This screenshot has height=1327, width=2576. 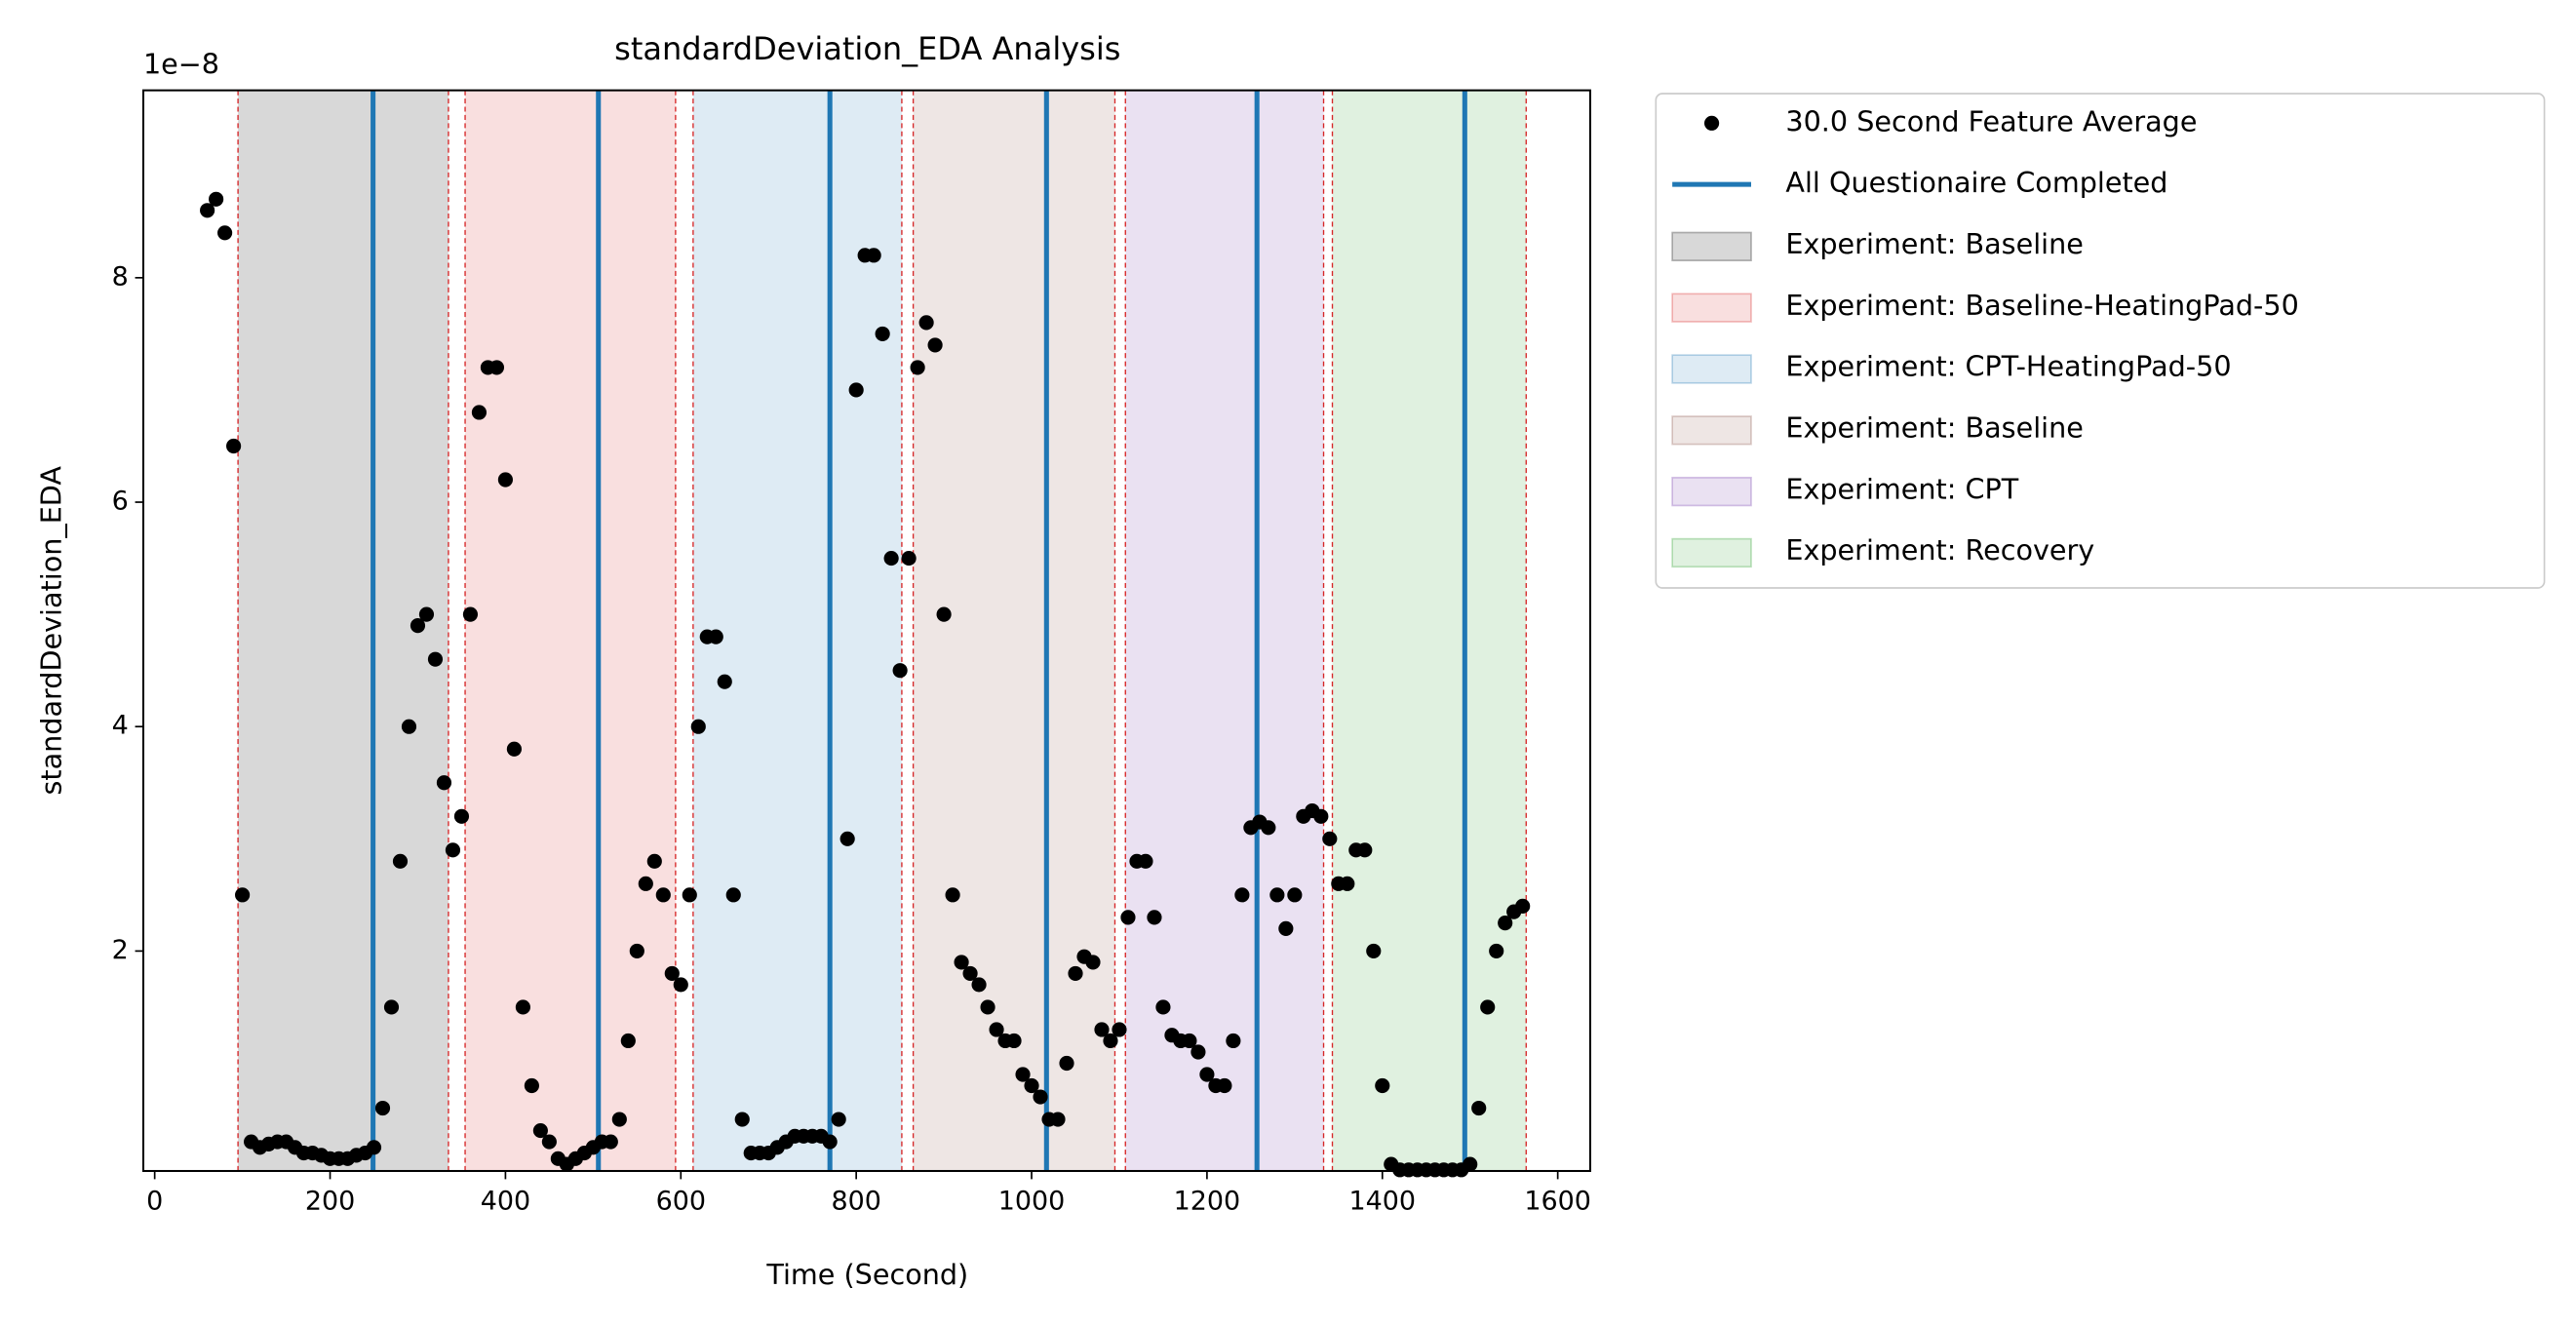 I want to click on x-axis-label: Time (Second), so click(x=866, y=1274).